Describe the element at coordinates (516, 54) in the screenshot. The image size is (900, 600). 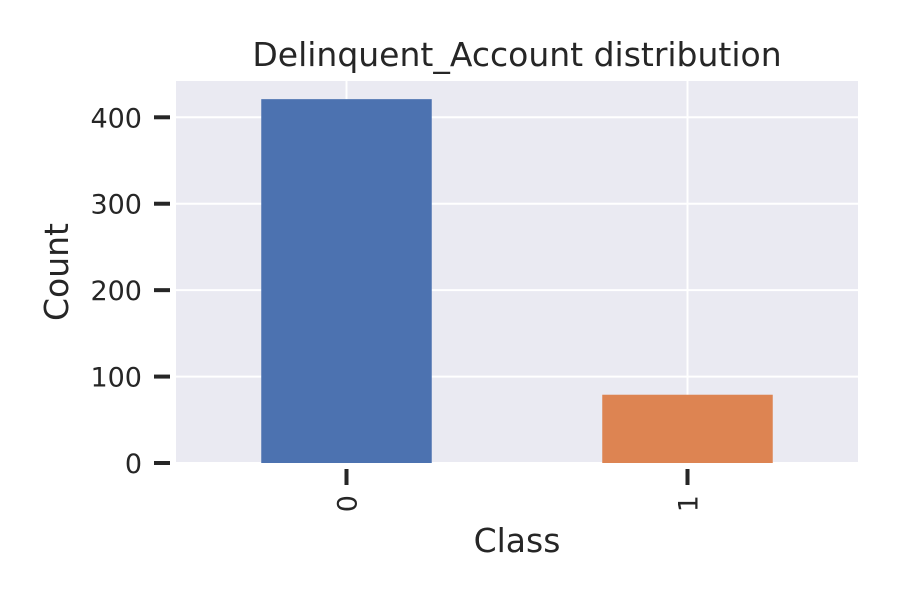
I see `chart-title: Delinquent_Account distribution` at that location.